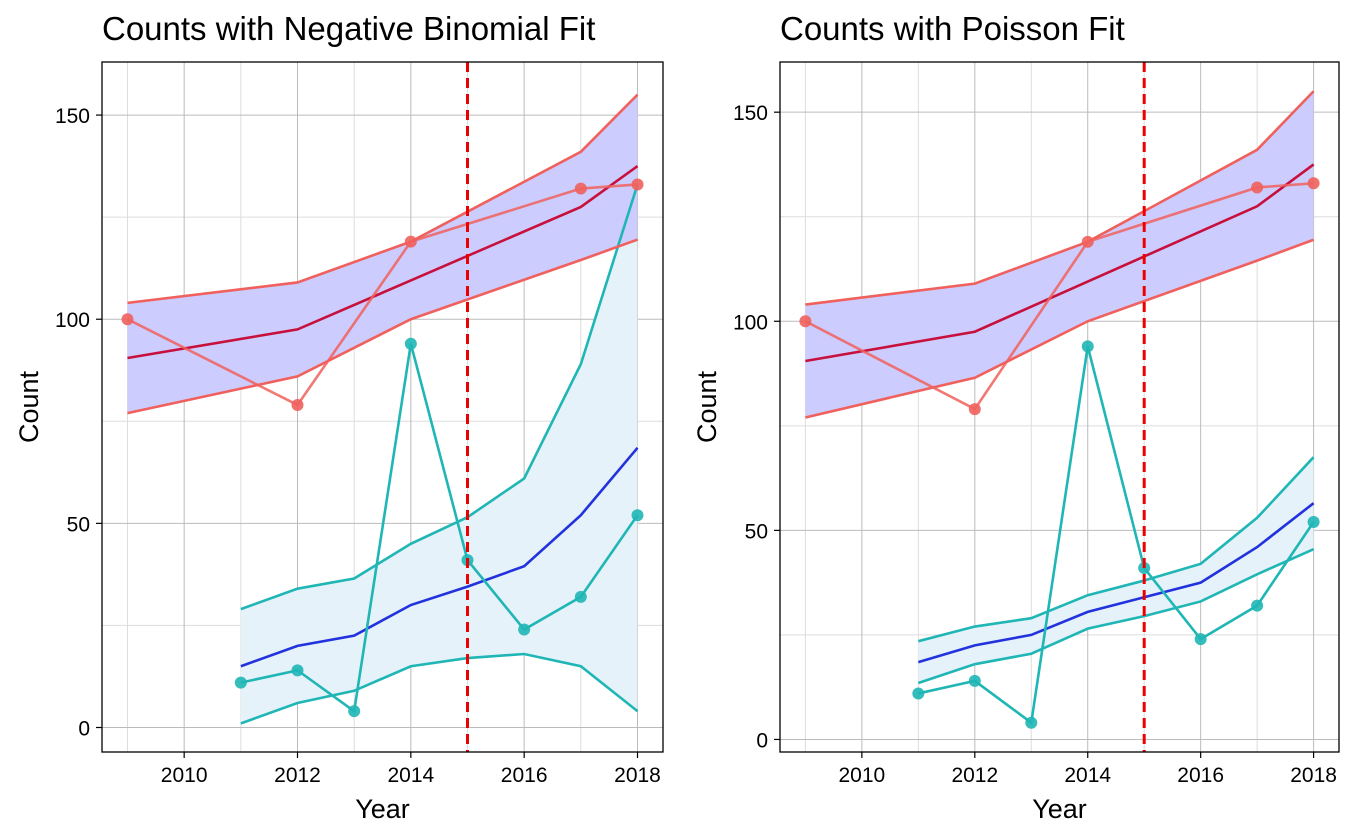 This screenshot has width=1356, height=838. Describe the element at coordinates (348, 28) in the screenshot. I see `chart-title: Counts with Negative Binomial Fit` at that location.